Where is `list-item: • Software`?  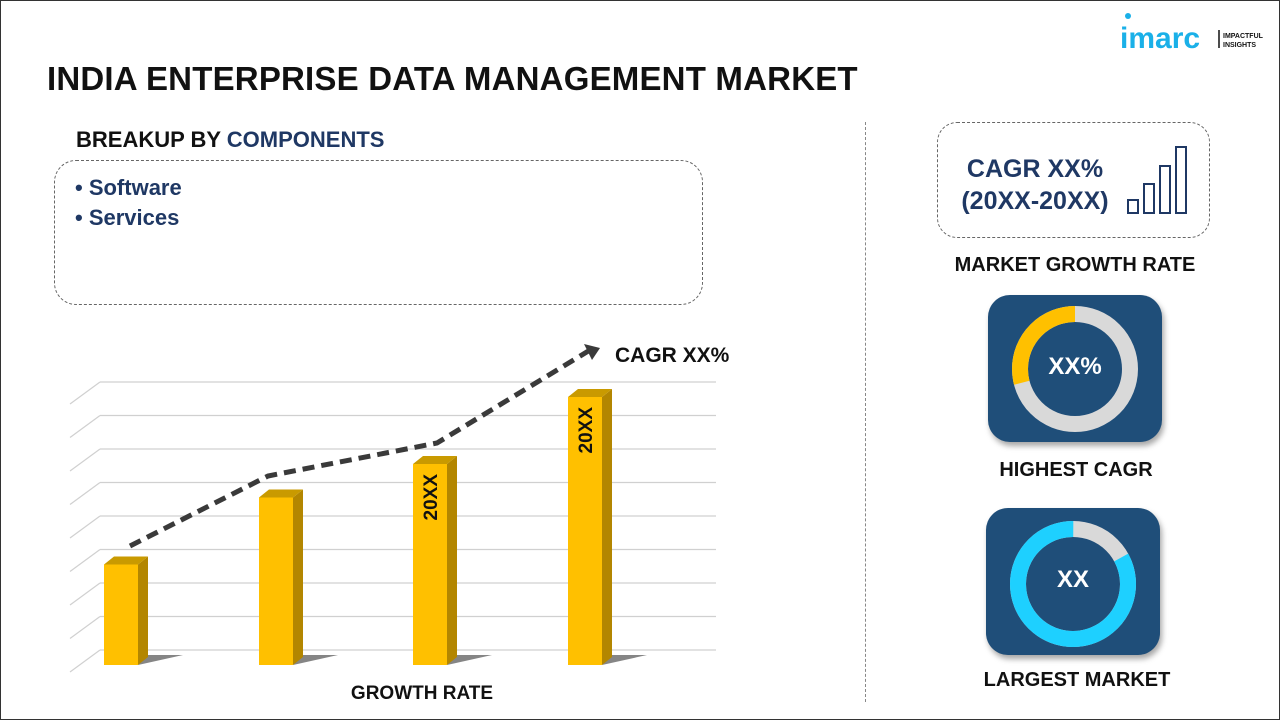
list-item: • Software is located at coordinates (128, 187).